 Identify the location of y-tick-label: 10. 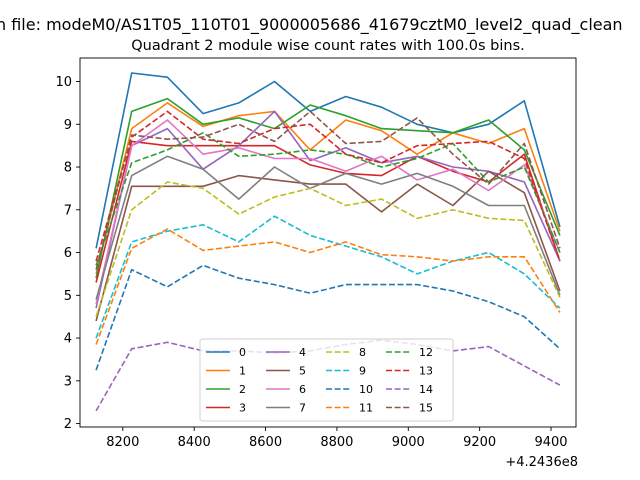
(63, 82).